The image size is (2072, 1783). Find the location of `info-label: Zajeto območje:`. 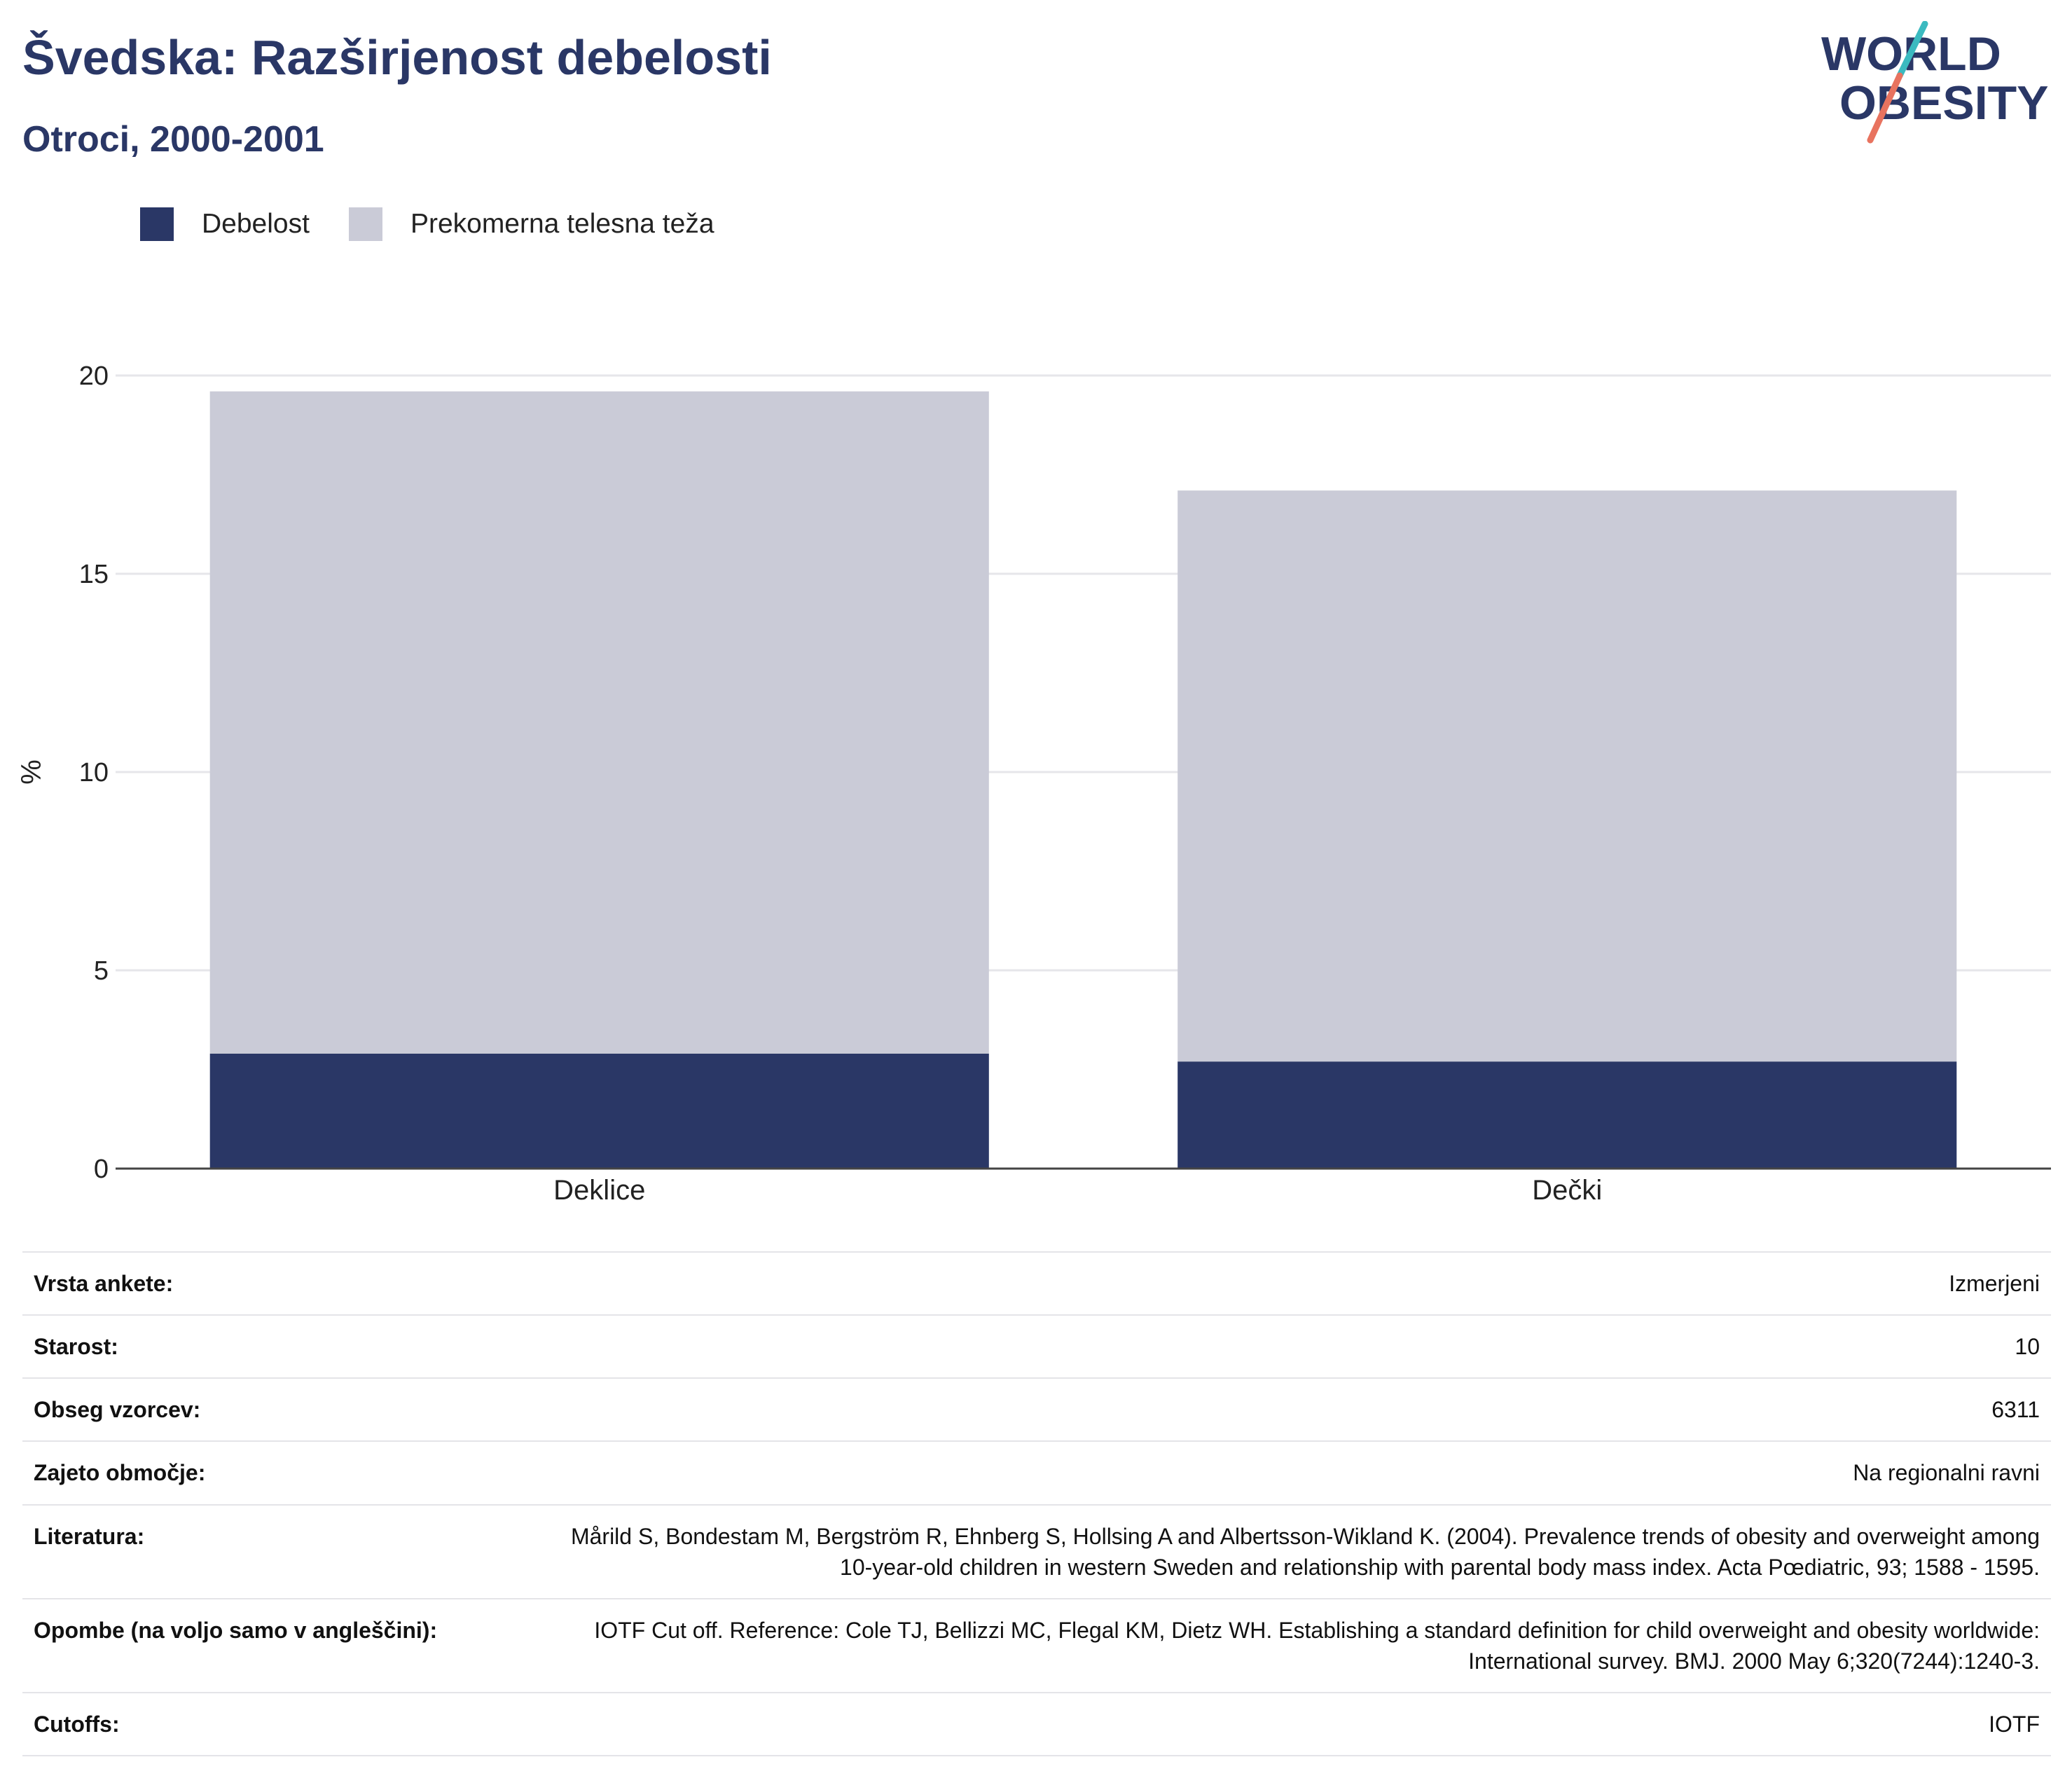

info-label: Zajeto območje: is located at coordinates (285, 1472).